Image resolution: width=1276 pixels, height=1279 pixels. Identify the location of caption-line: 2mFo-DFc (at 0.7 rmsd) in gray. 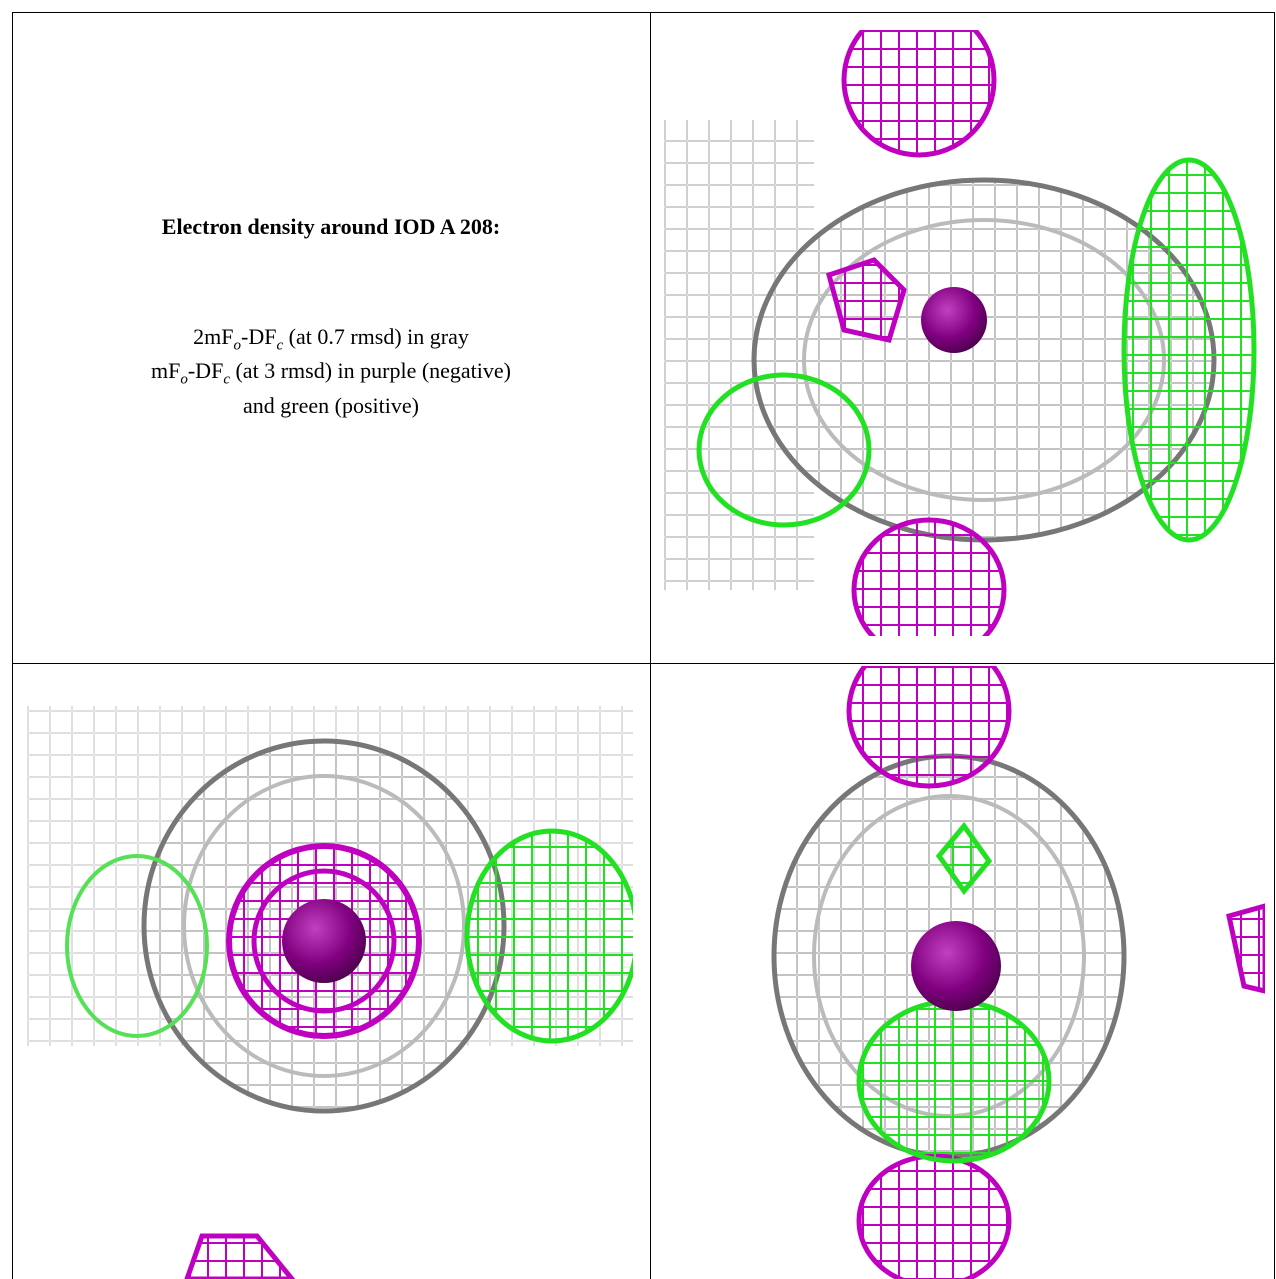
(331, 339).